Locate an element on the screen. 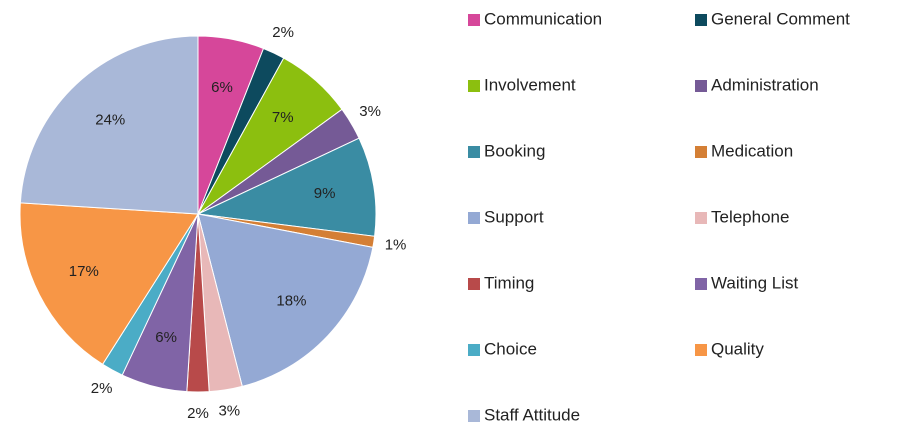 This screenshot has height=426, width=903. data-label: 9% is located at coordinates (325, 193).